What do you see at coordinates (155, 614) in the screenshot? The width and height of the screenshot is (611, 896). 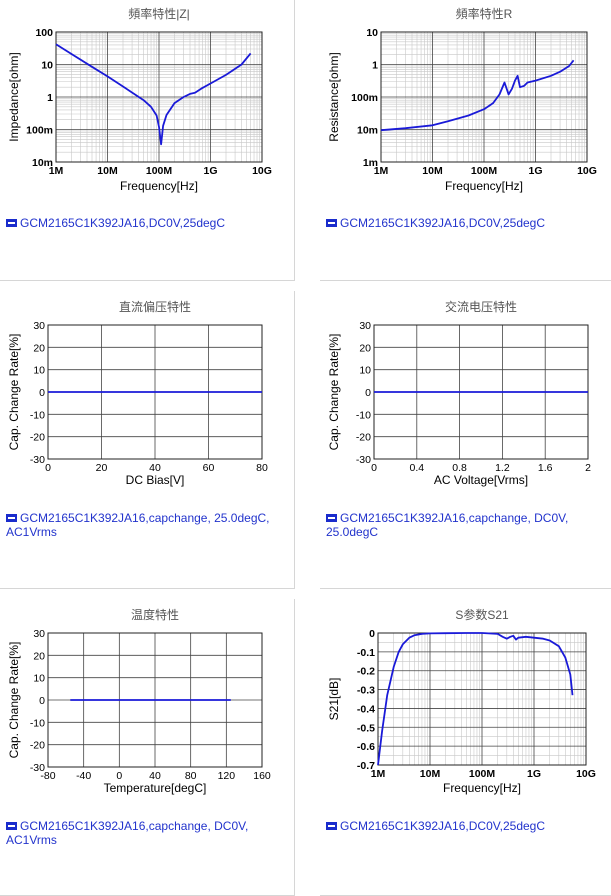 I see `chart-title: 温度特性` at bounding box center [155, 614].